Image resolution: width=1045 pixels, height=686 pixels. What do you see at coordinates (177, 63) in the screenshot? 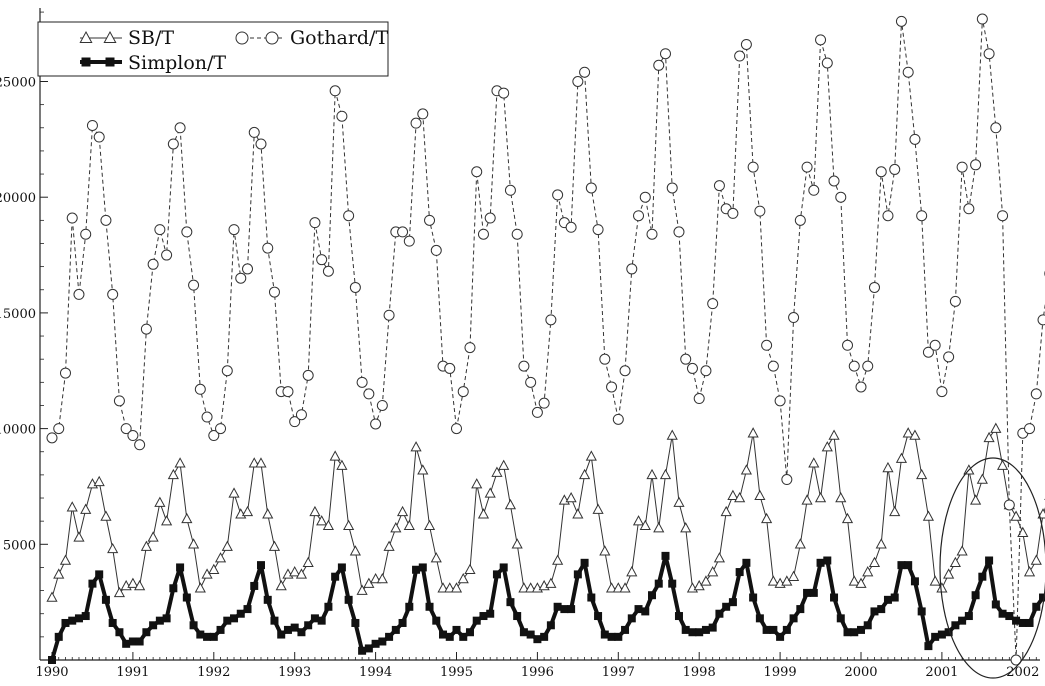
I see `legend-label-simplon: Simplon/T` at bounding box center [177, 63].